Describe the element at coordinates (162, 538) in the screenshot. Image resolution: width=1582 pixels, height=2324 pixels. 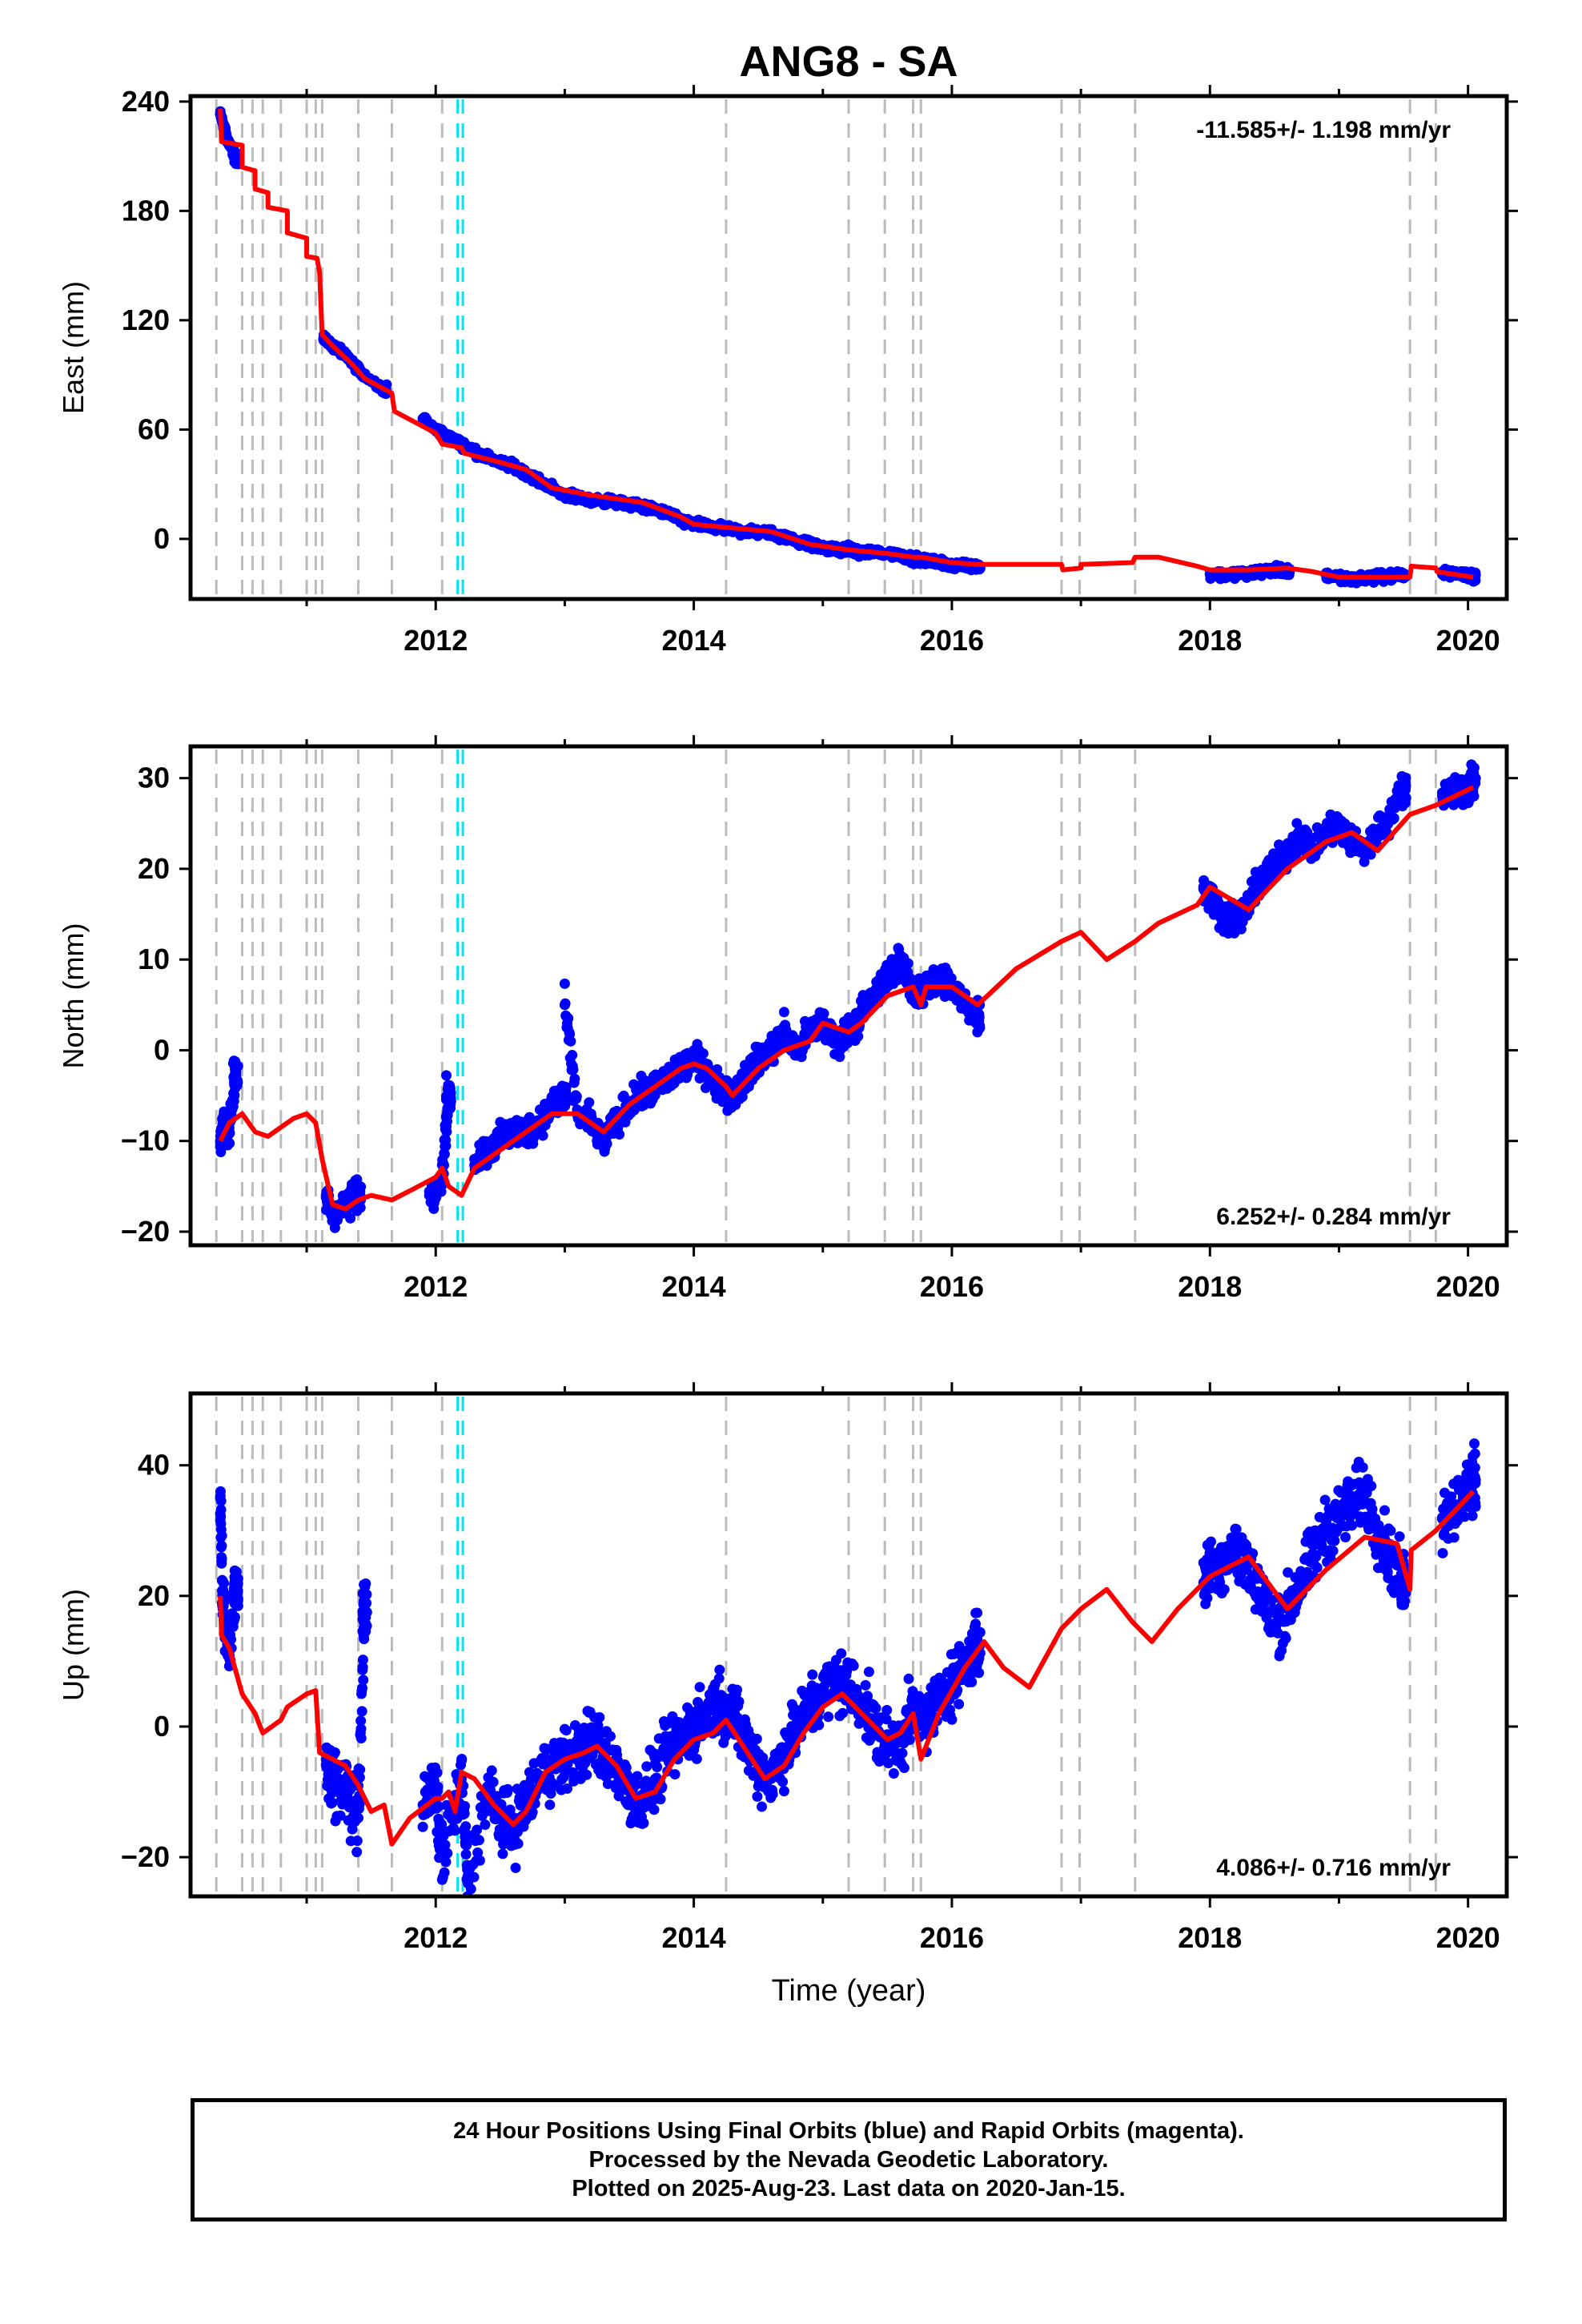
I see `y-tick-label: 0` at that location.